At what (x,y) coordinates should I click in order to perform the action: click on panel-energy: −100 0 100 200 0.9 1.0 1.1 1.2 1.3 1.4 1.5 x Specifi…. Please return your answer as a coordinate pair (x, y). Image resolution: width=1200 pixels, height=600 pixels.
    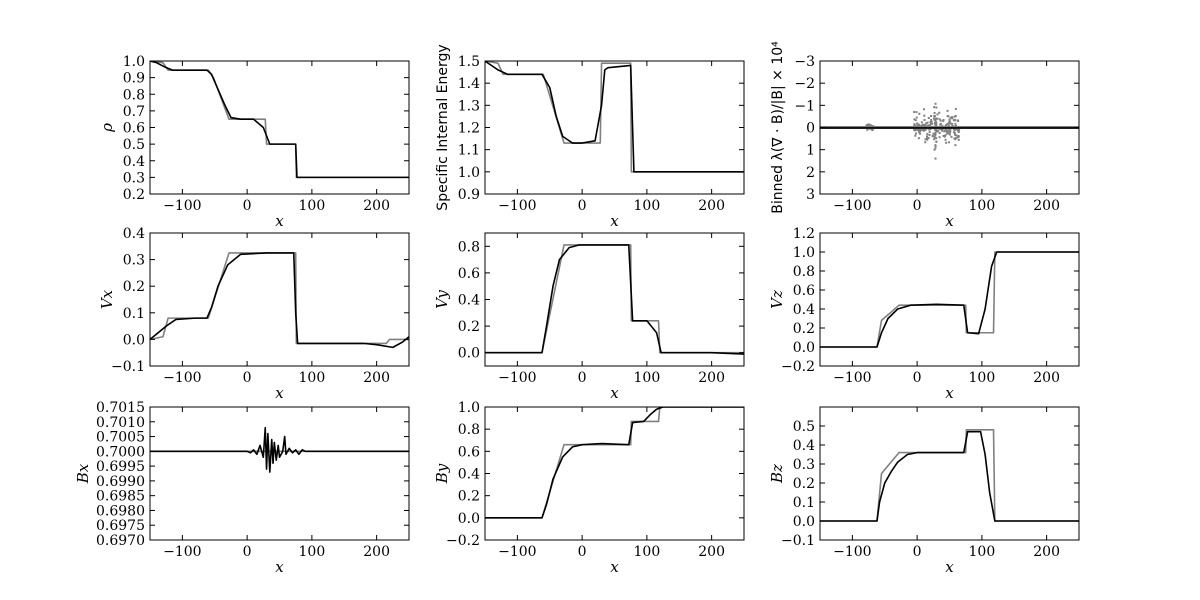
    Looking at the image, I should click on (590, 137).